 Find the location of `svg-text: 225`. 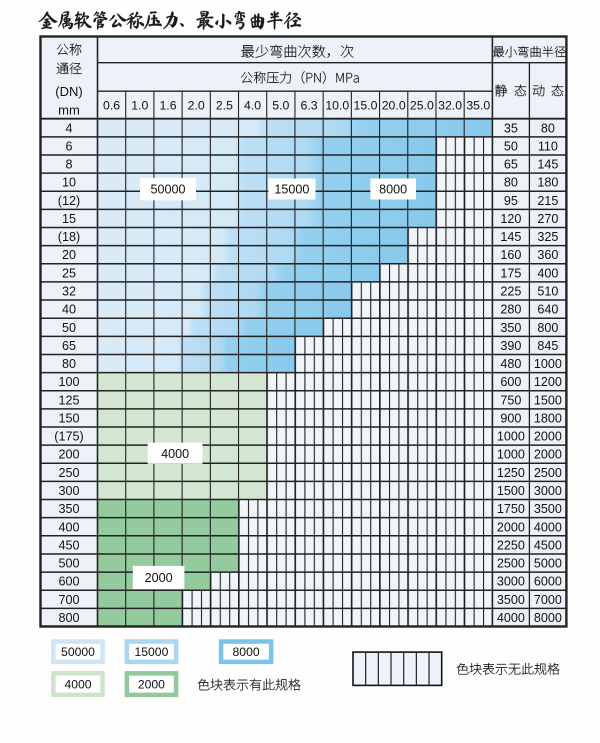

svg-text: 225 is located at coordinates (510, 292).